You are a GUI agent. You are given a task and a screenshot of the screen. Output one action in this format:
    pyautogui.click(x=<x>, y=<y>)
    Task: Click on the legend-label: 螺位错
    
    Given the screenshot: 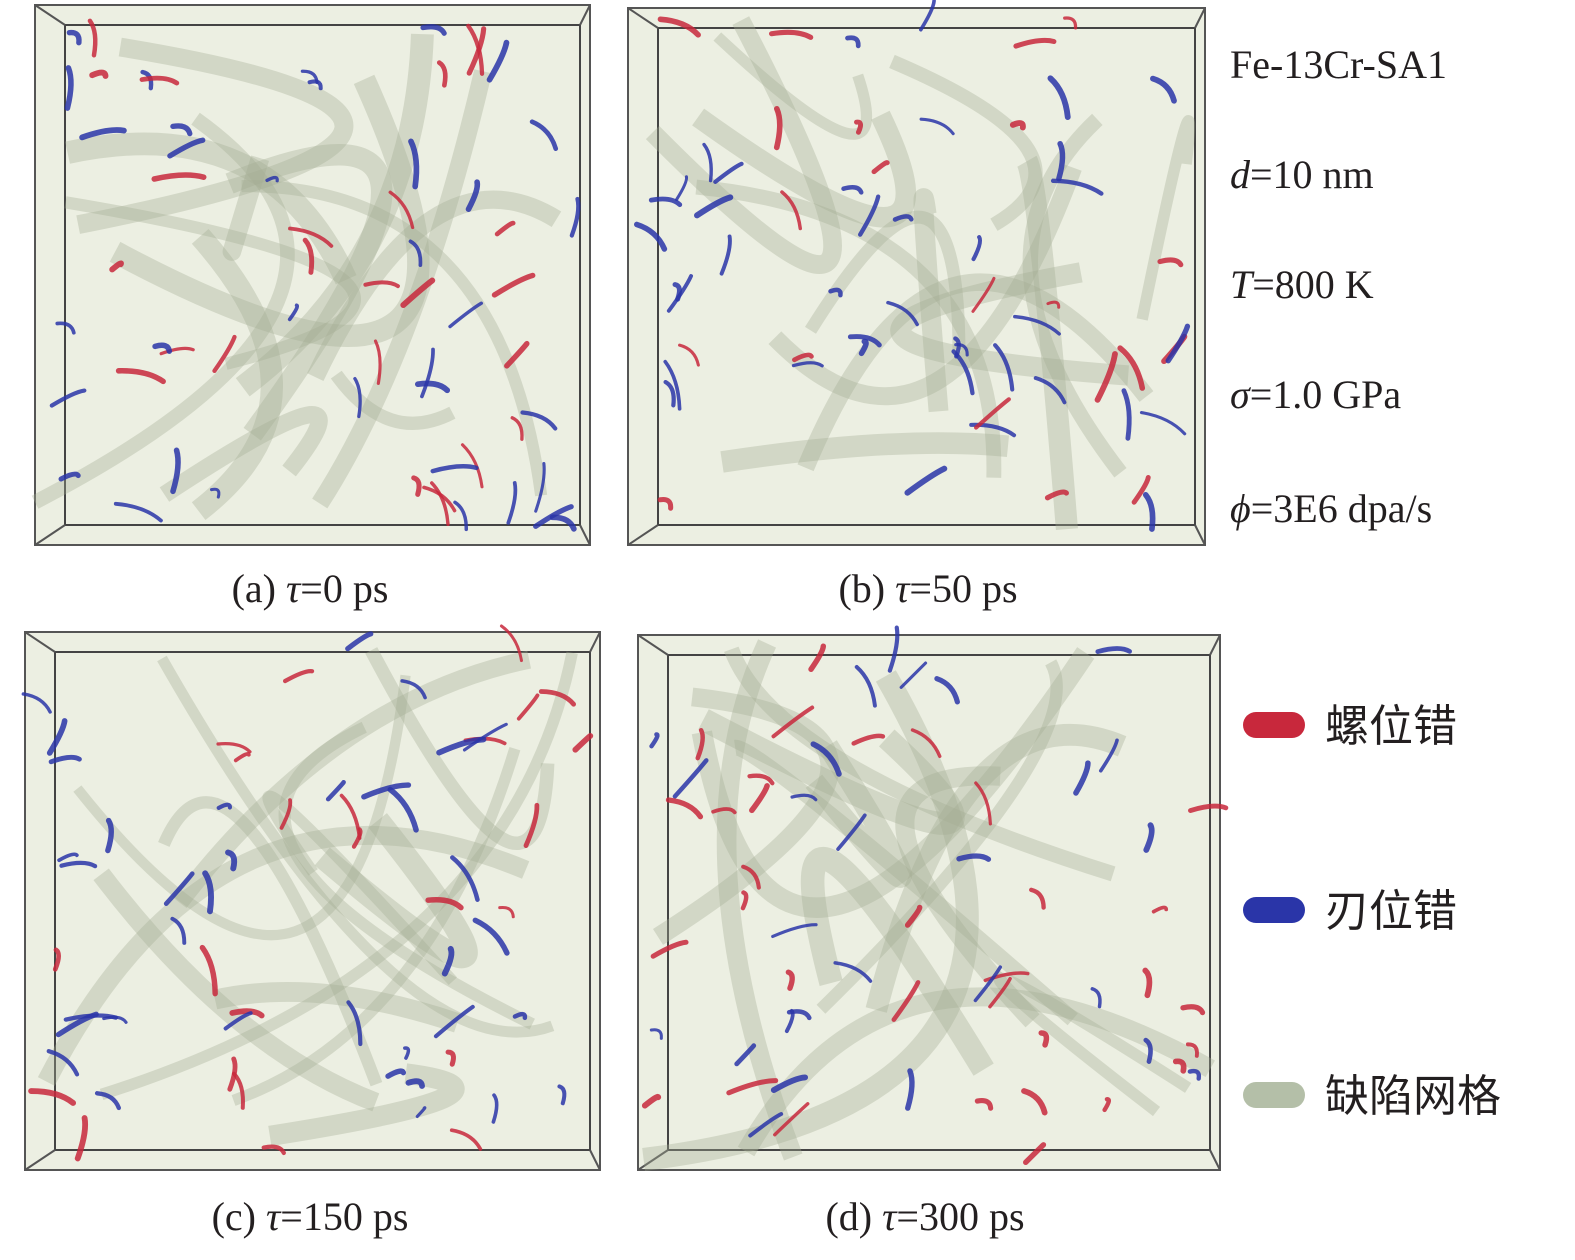 What is the action you would take?
    pyautogui.click(x=1391, y=726)
    